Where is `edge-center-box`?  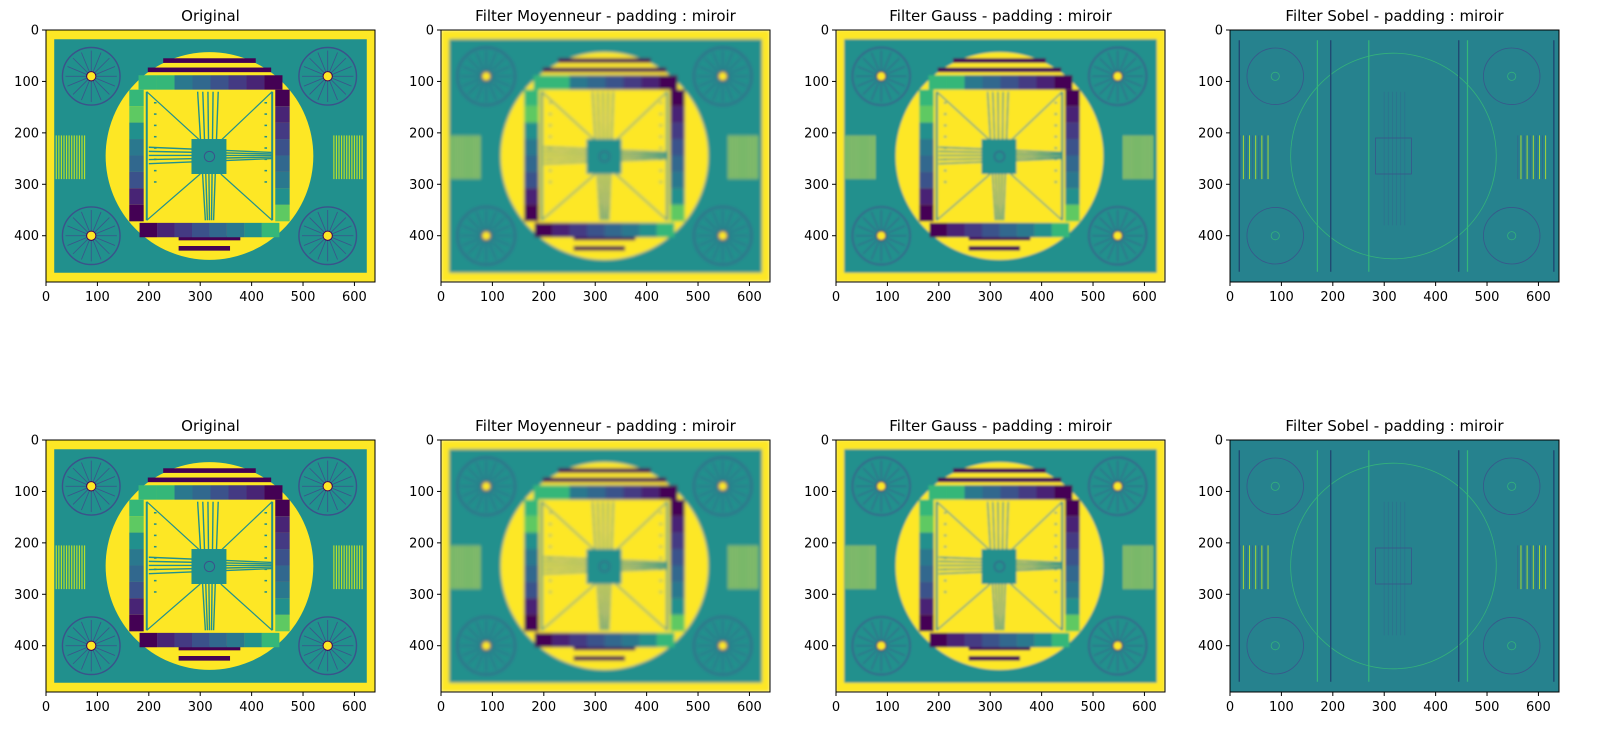 edge-center-box is located at coordinates (1393, 566).